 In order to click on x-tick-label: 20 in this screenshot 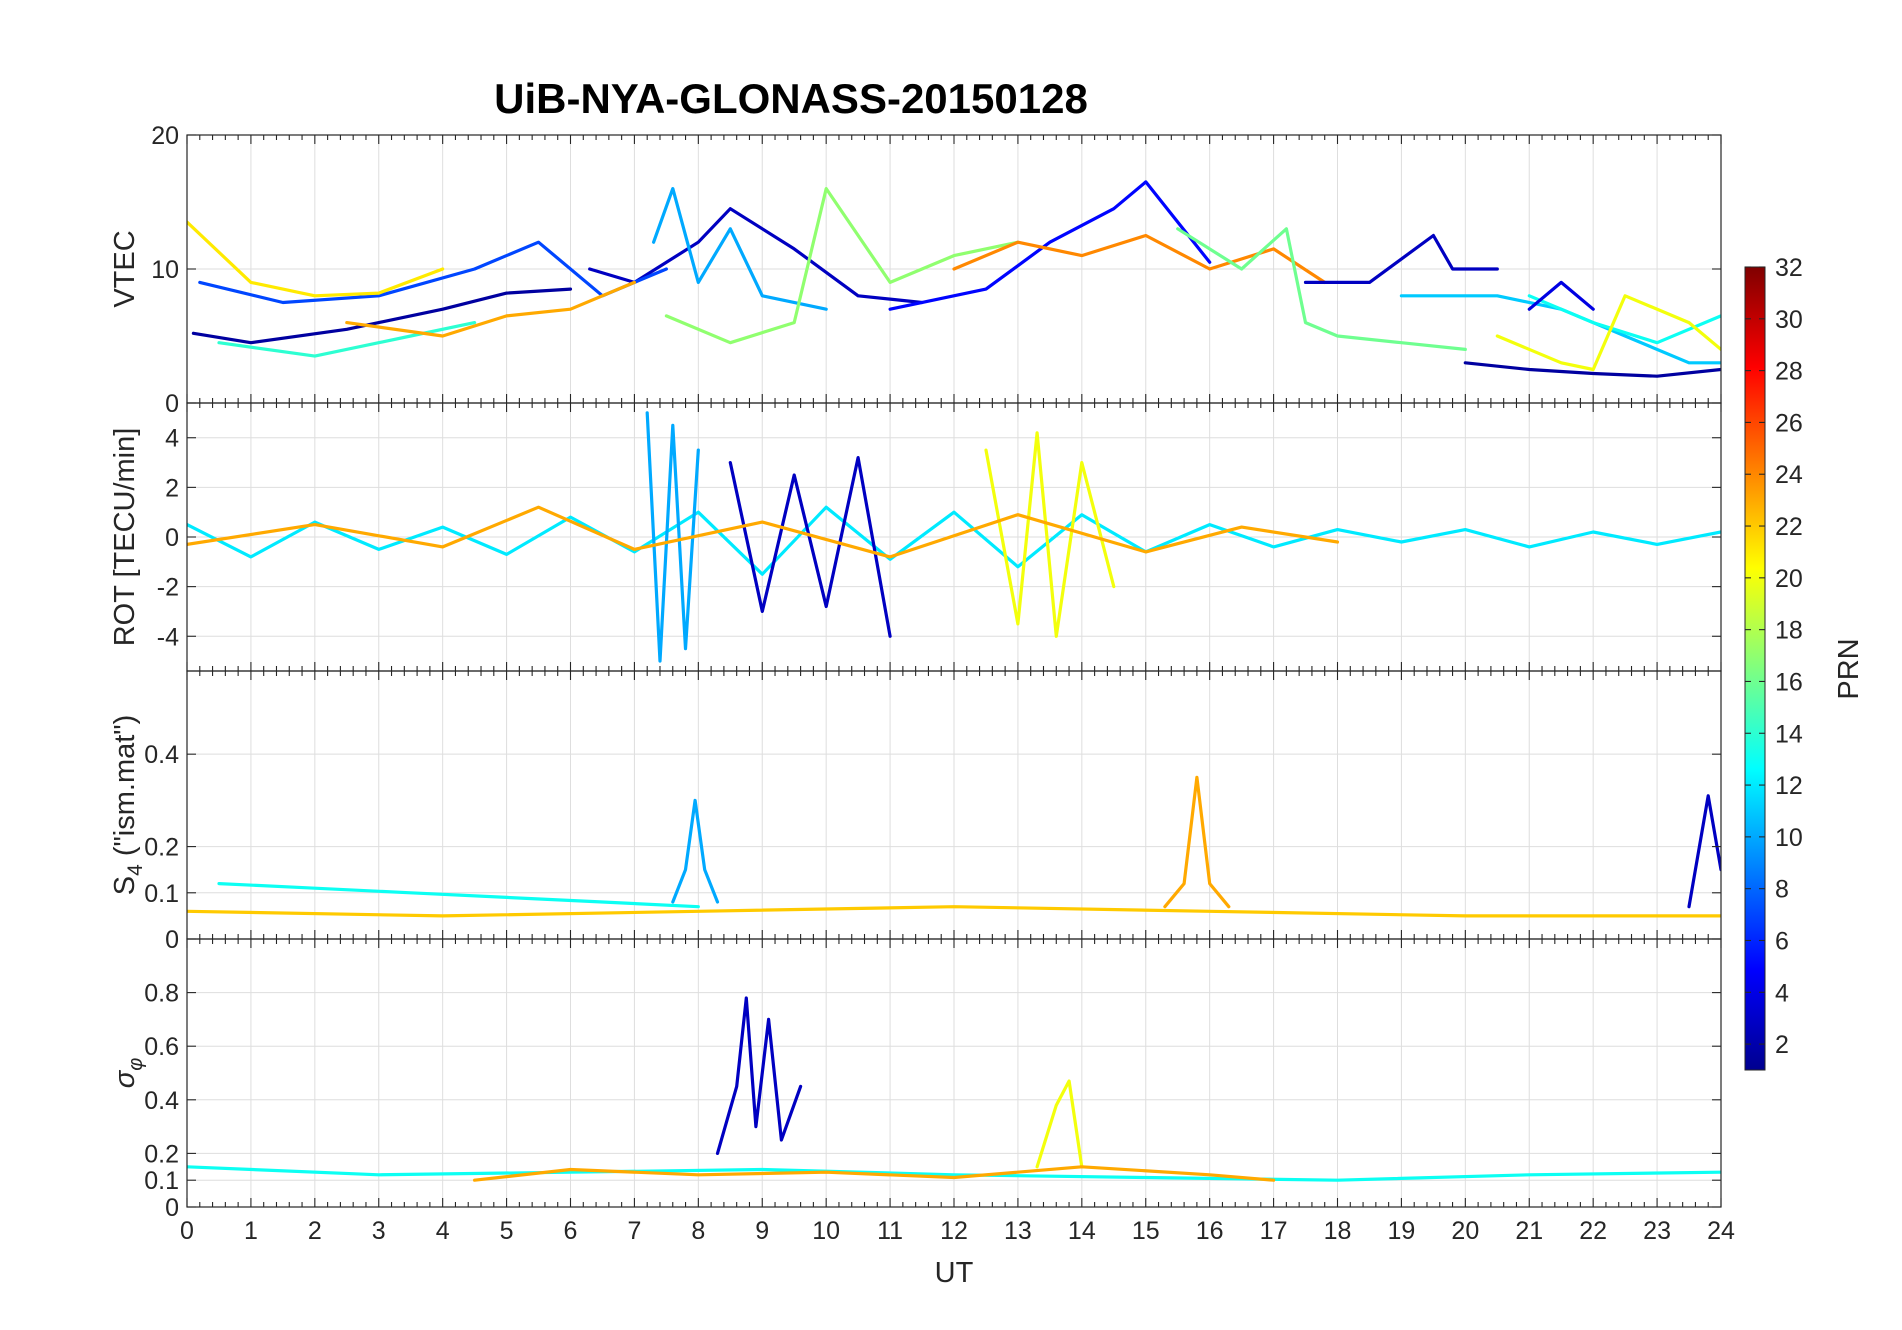, I will do `click(1465, 1231)`.